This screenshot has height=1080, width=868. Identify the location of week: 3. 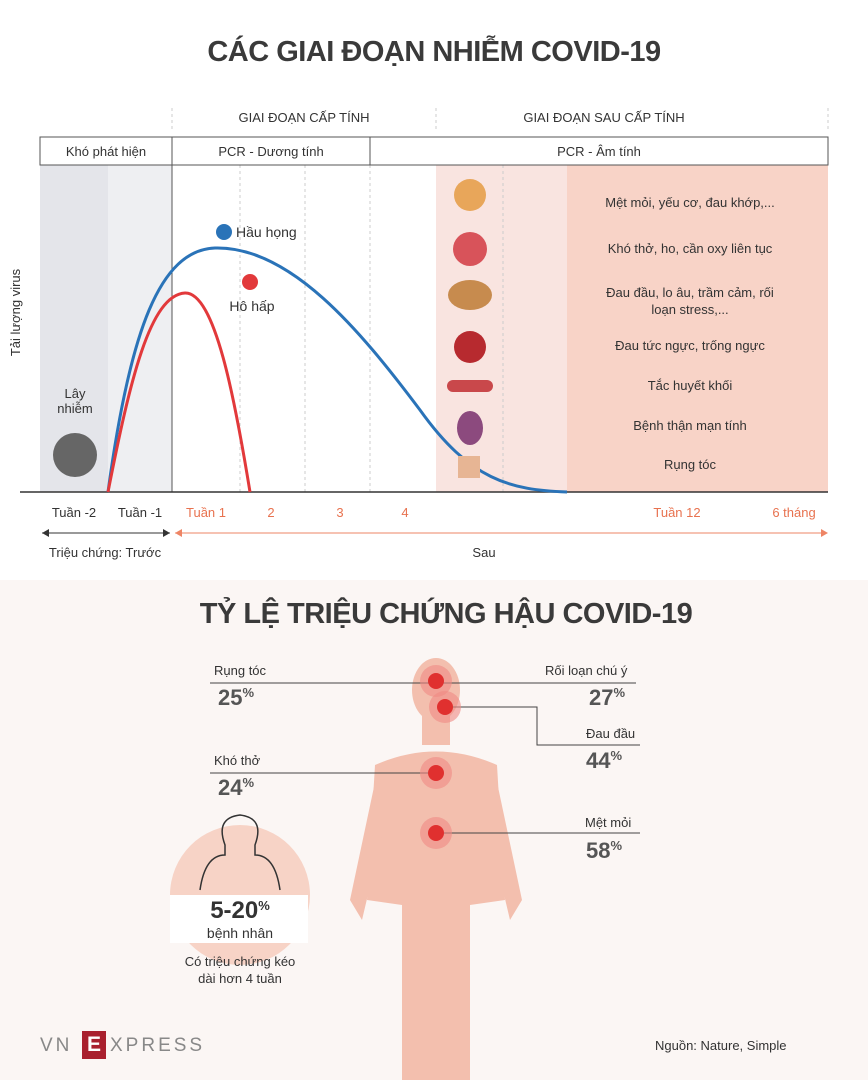
(340, 512).